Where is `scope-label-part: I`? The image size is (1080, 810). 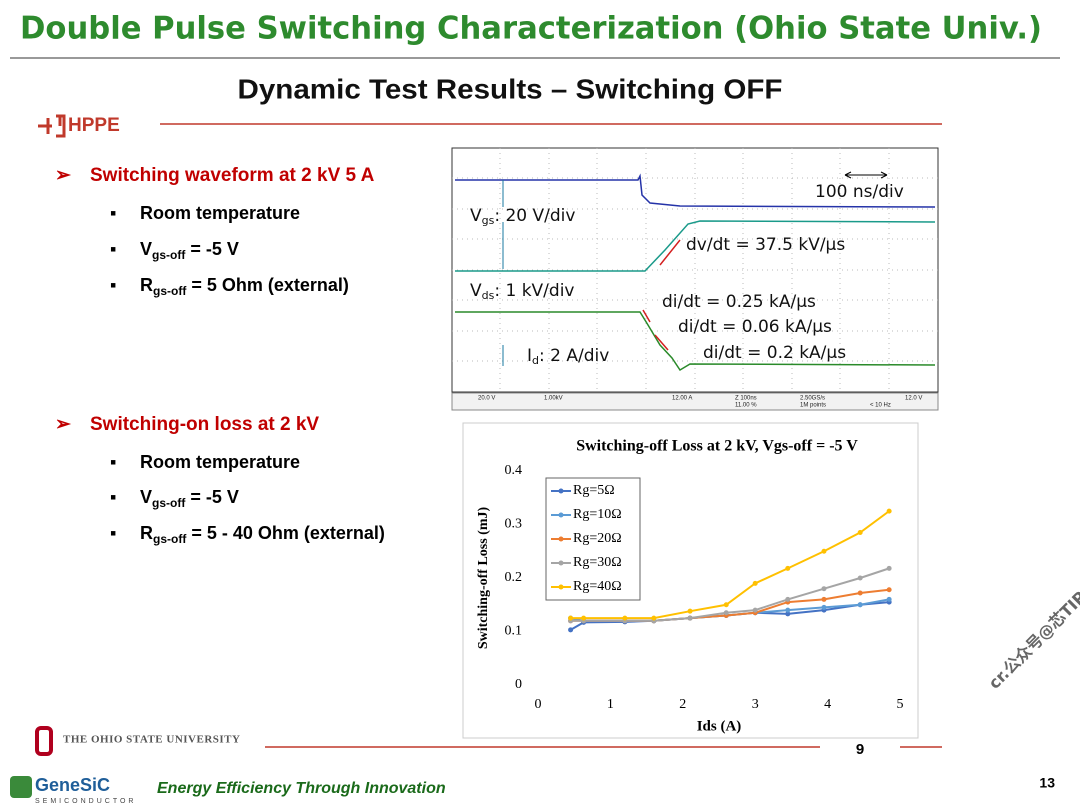
scope-label-part: I is located at coordinates (529, 356).